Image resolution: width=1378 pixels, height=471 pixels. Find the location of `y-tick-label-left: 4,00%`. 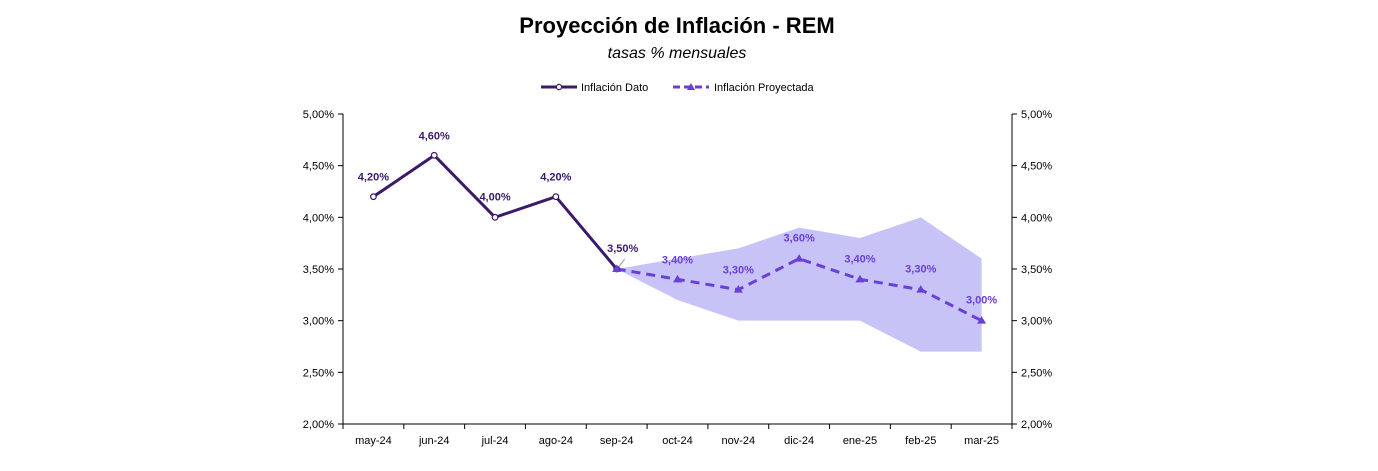

y-tick-label-left: 4,00% is located at coordinates (318, 218).